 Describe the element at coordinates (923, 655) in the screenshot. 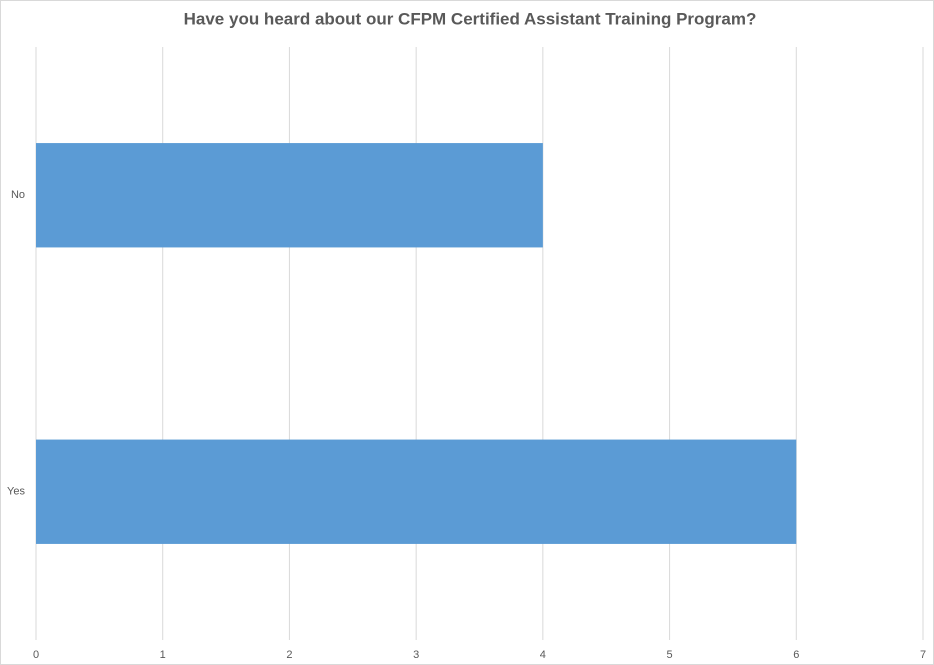

I see `x-tick-label: 7` at that location.